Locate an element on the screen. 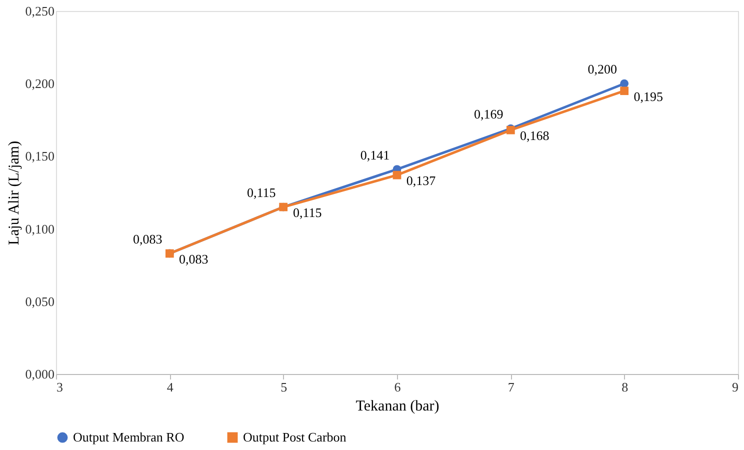  x-tick-label: 6 is located at coordinates (398, 387).